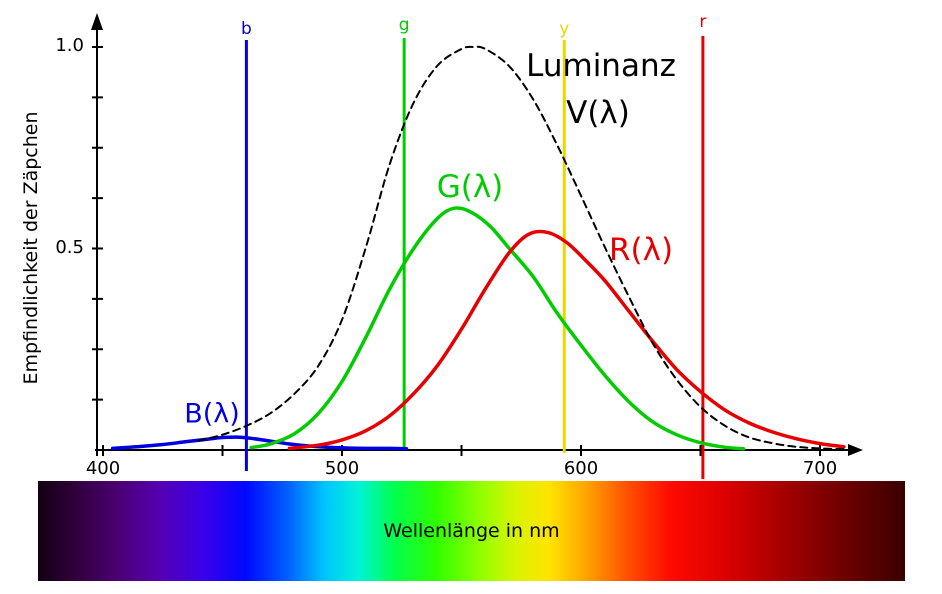  What do you see at coordinates (342, 468) in the screenshot?
I see `x-tick-label-500: 500` at bounding box center [342, 468].